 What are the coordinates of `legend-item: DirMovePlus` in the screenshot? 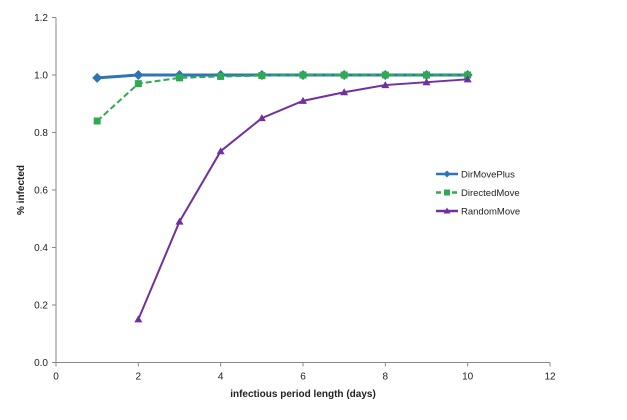 It's located at (475, 175).